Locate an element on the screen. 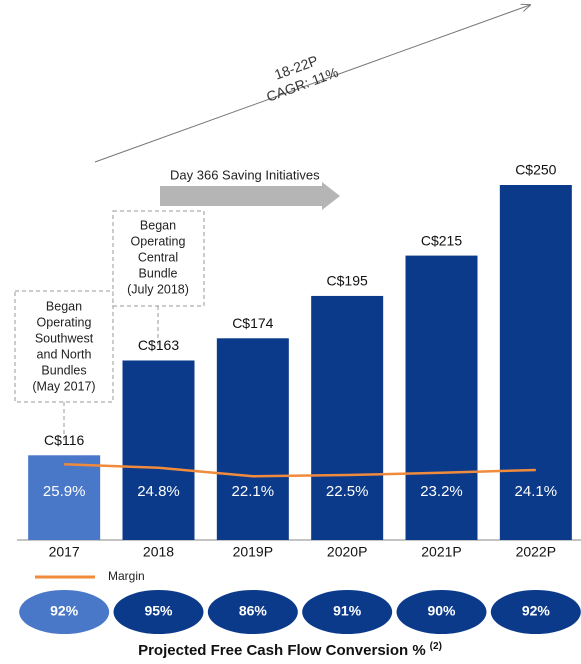 The height and width of the screenshot is (664, 581). annotation-text: (July 2018) is located at coordinates (158, 289).